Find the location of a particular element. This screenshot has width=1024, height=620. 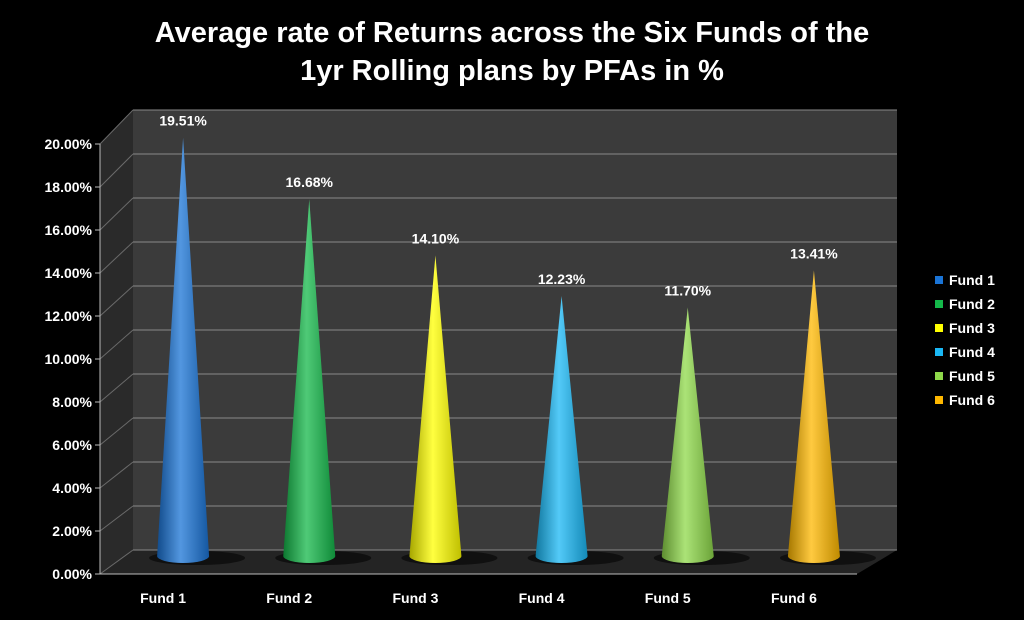

y-tick-label: 18.00% is located at coordinates (69, 187).